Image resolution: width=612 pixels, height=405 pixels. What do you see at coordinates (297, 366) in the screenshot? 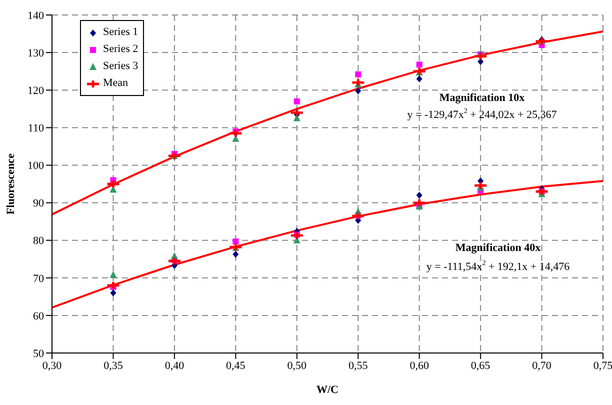
I see `x-tick-label: 0,50` at bounding box center [297, 366].